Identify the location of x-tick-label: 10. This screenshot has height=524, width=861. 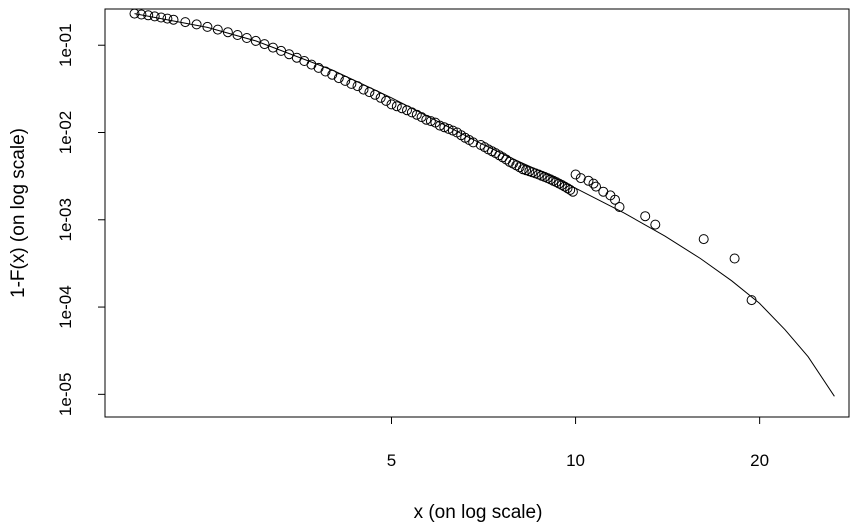
(575, 460).